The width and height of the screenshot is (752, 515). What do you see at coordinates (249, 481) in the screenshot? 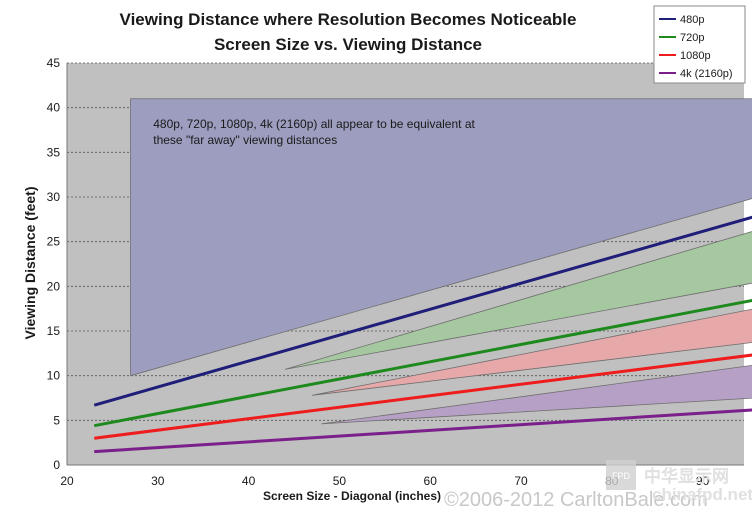
I see `x-tick-40: 40` at bounding box center [249, 481].